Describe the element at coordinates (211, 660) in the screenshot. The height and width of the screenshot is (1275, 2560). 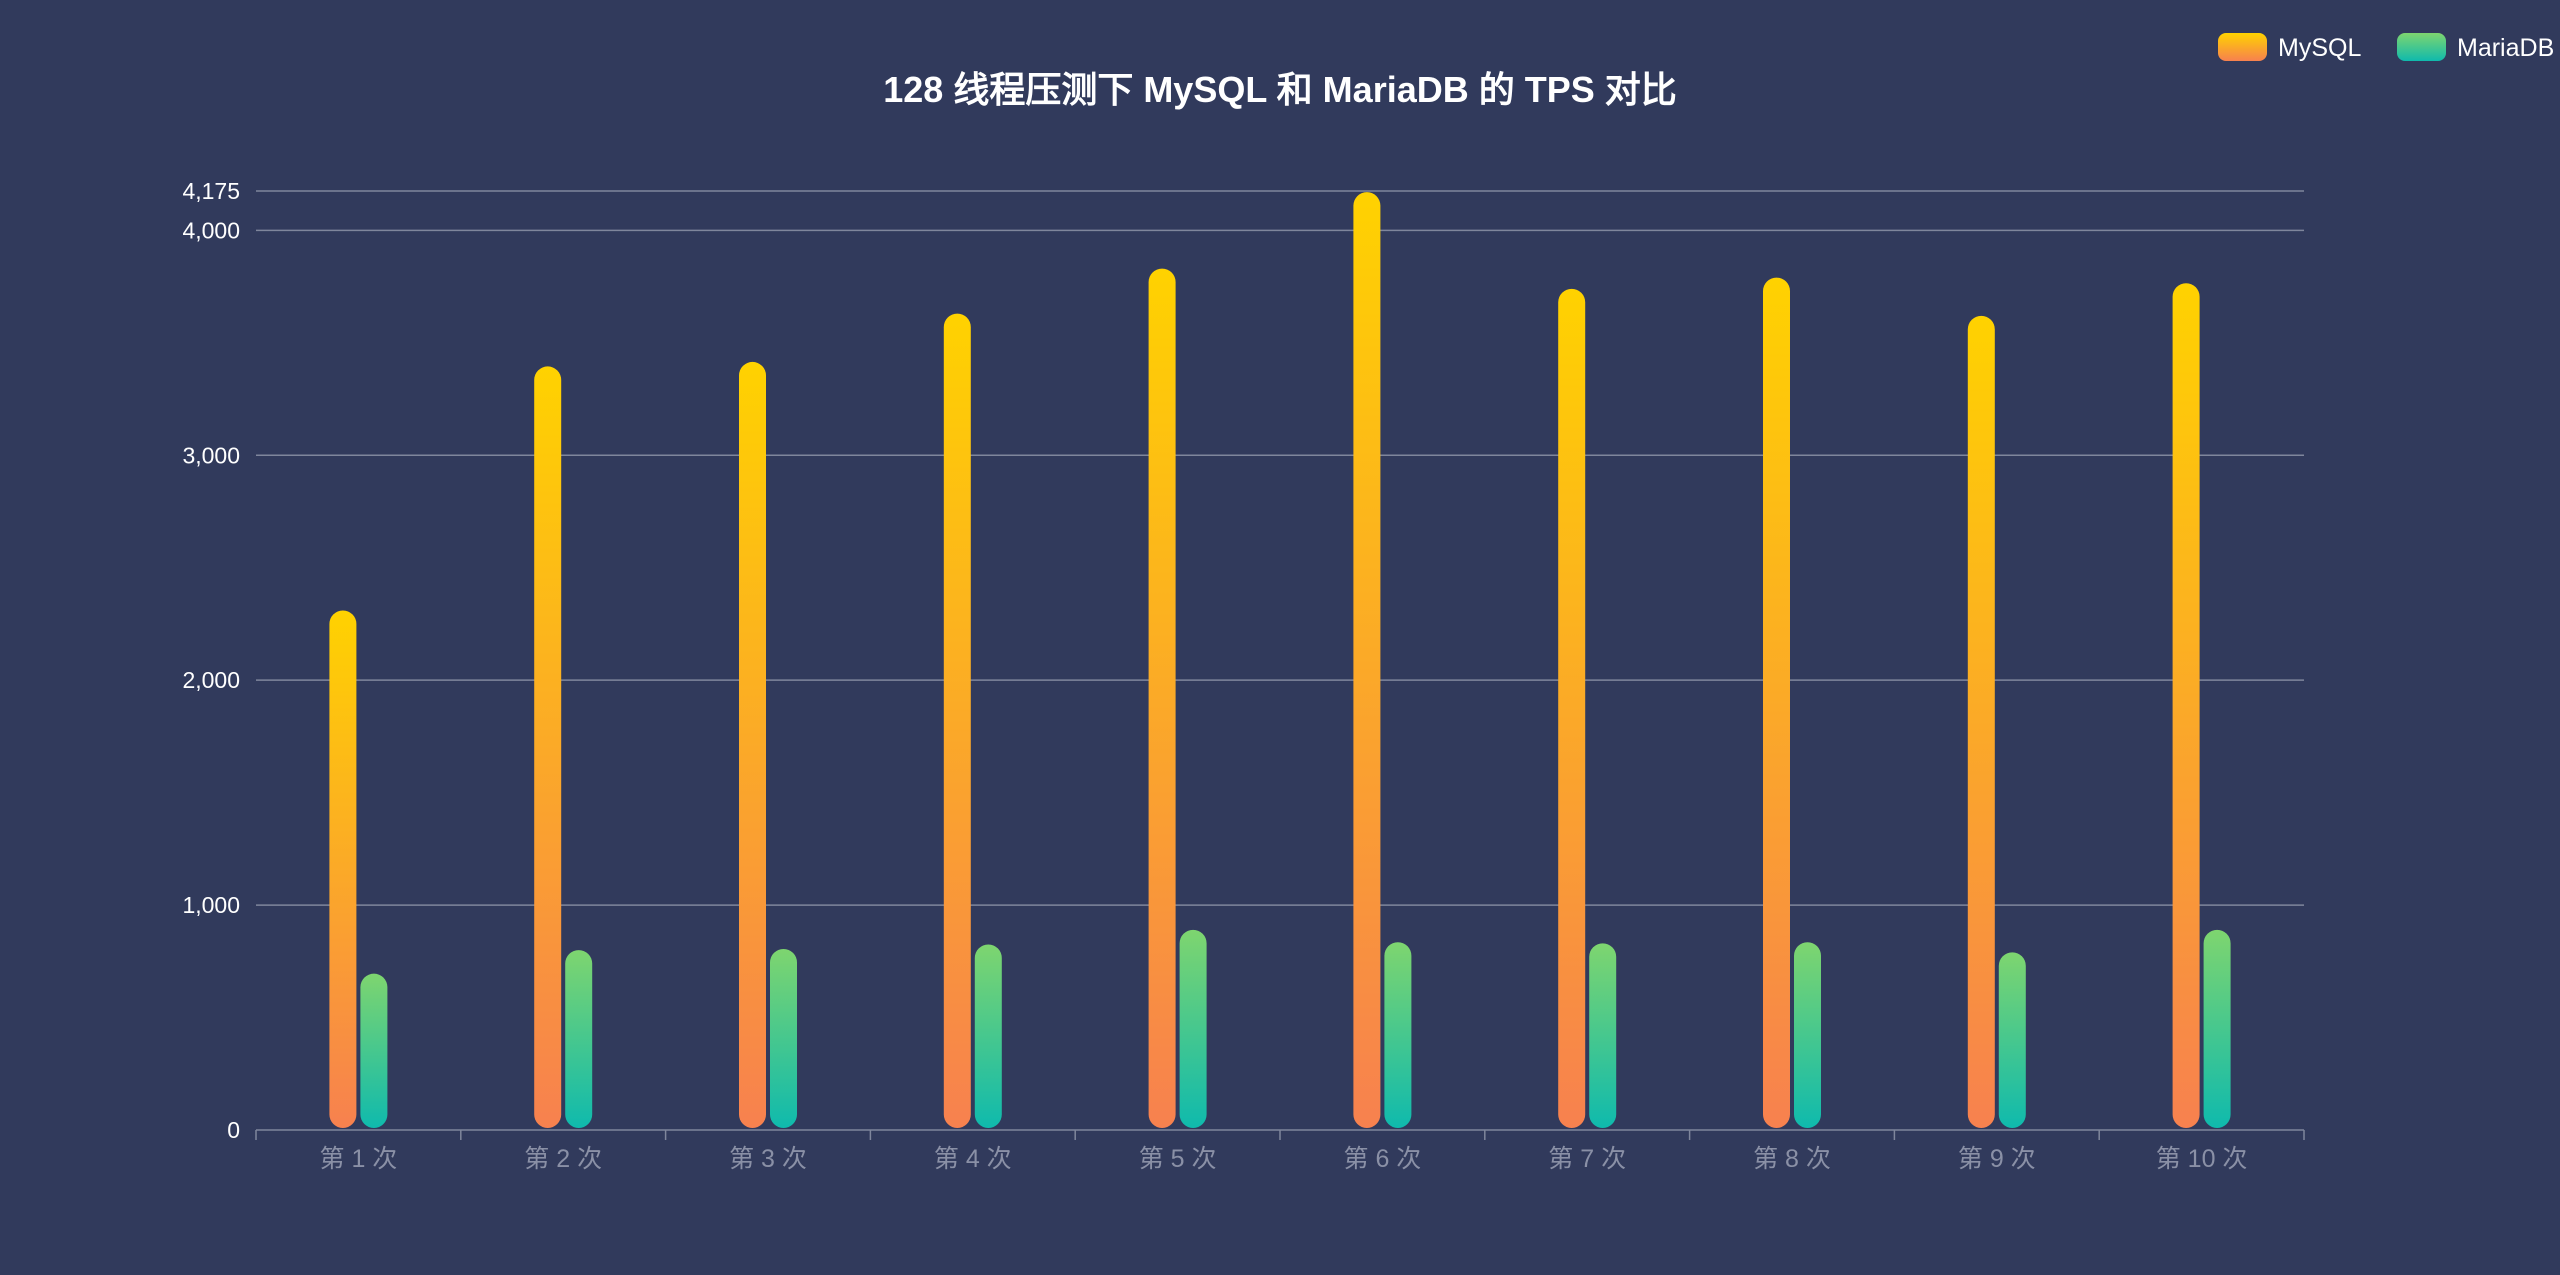
I see `y-axis-ticks: 0 1,000 2,000 3,000 4,000 4,175` at that location.